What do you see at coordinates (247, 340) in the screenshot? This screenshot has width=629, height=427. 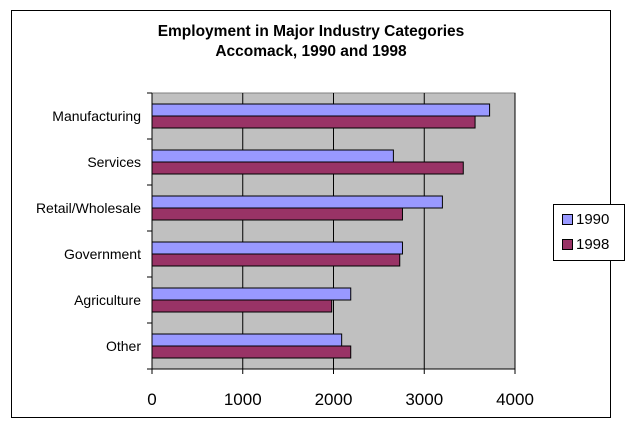 I see `bar-other-1990` at bounding box center [247, 340].